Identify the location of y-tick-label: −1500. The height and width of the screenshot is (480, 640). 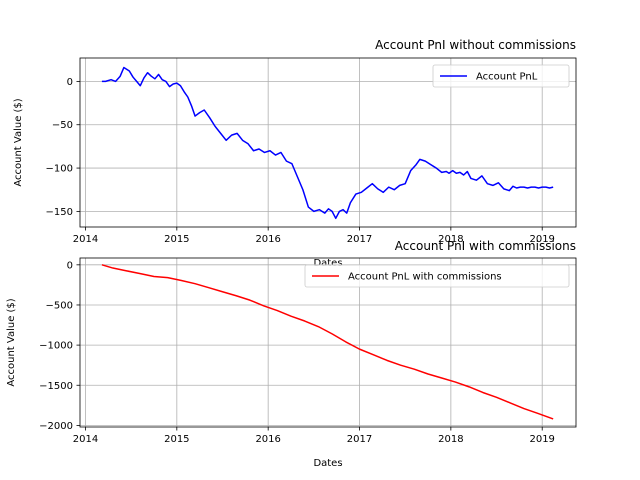
(56, 386).